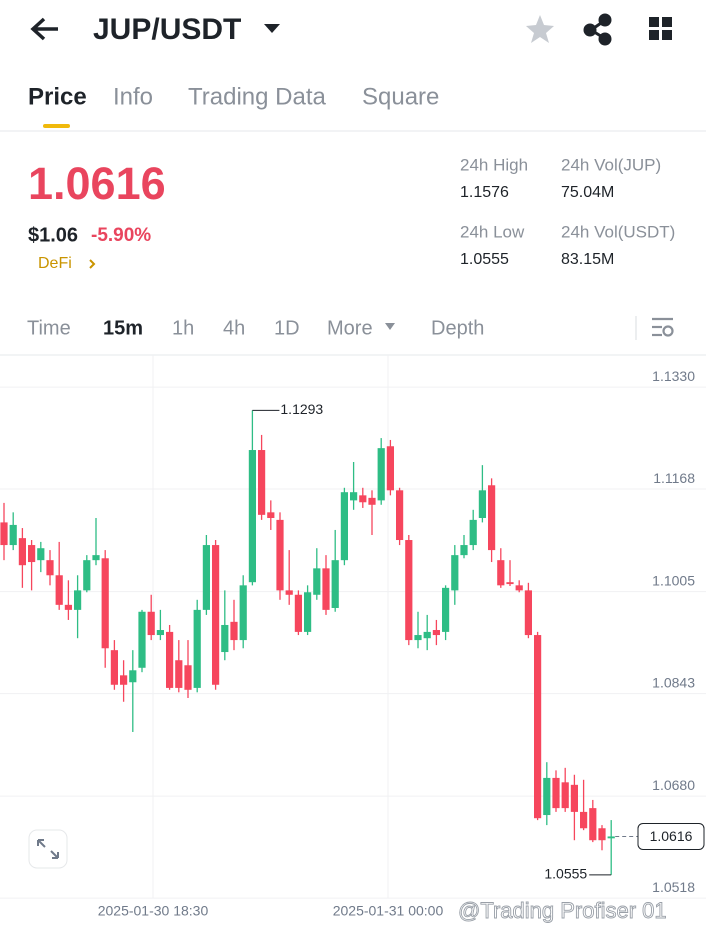 The image size is (706, 940). I want to click on last-price: 1.0616, so click(97, 183).